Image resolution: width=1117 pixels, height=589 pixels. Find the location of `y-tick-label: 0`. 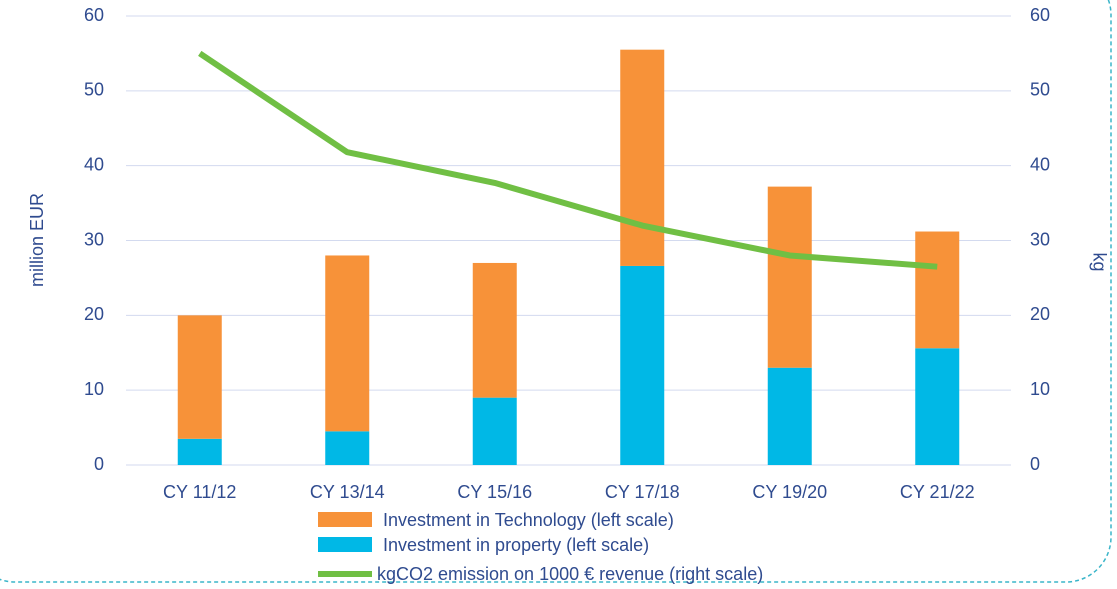

y-tick-label: 0 is located at coordinates (99, 464).